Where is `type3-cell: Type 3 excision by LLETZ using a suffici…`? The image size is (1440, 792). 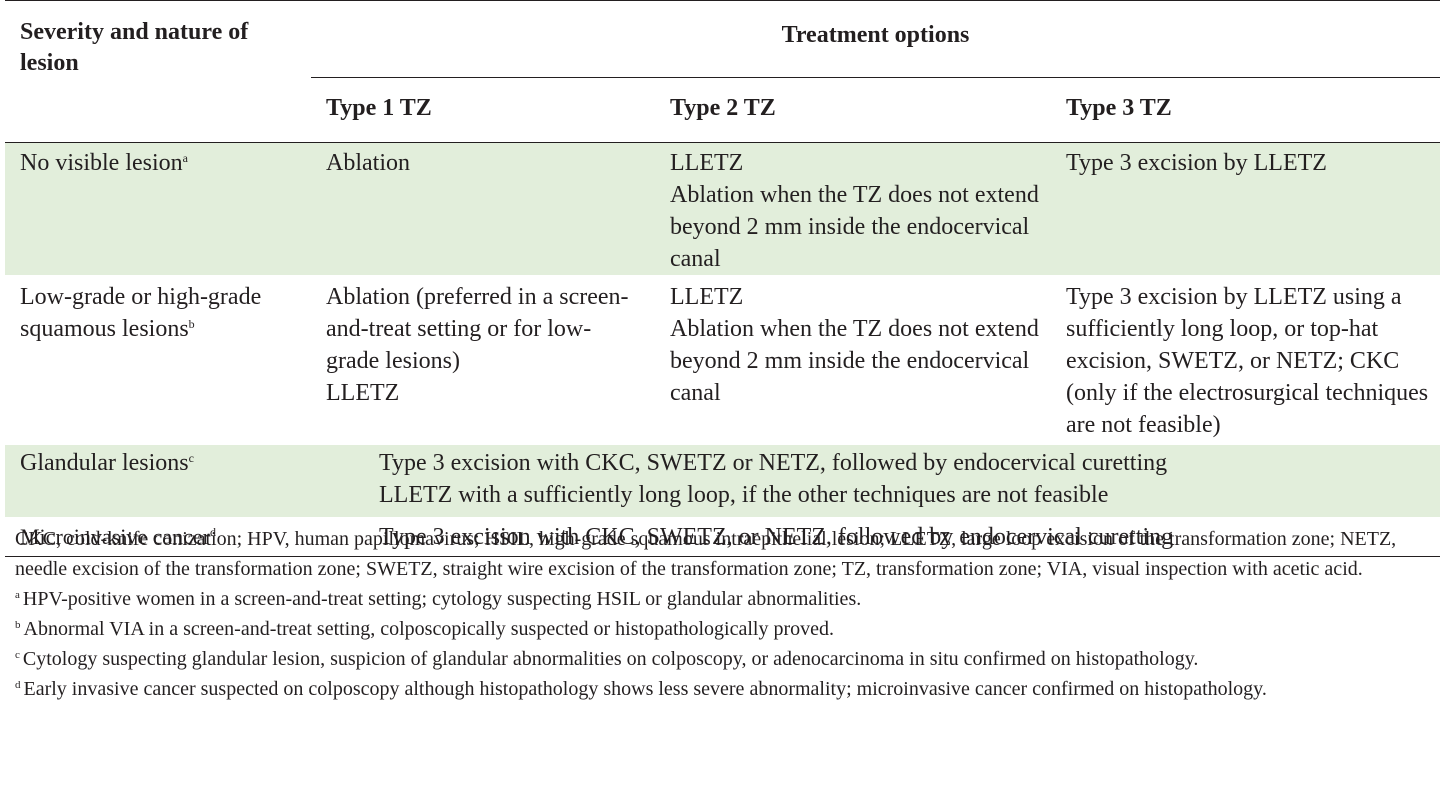 type3-cell: Type 3 excision by LLETZ using a suffici… is located at coordinates (1245, 360).